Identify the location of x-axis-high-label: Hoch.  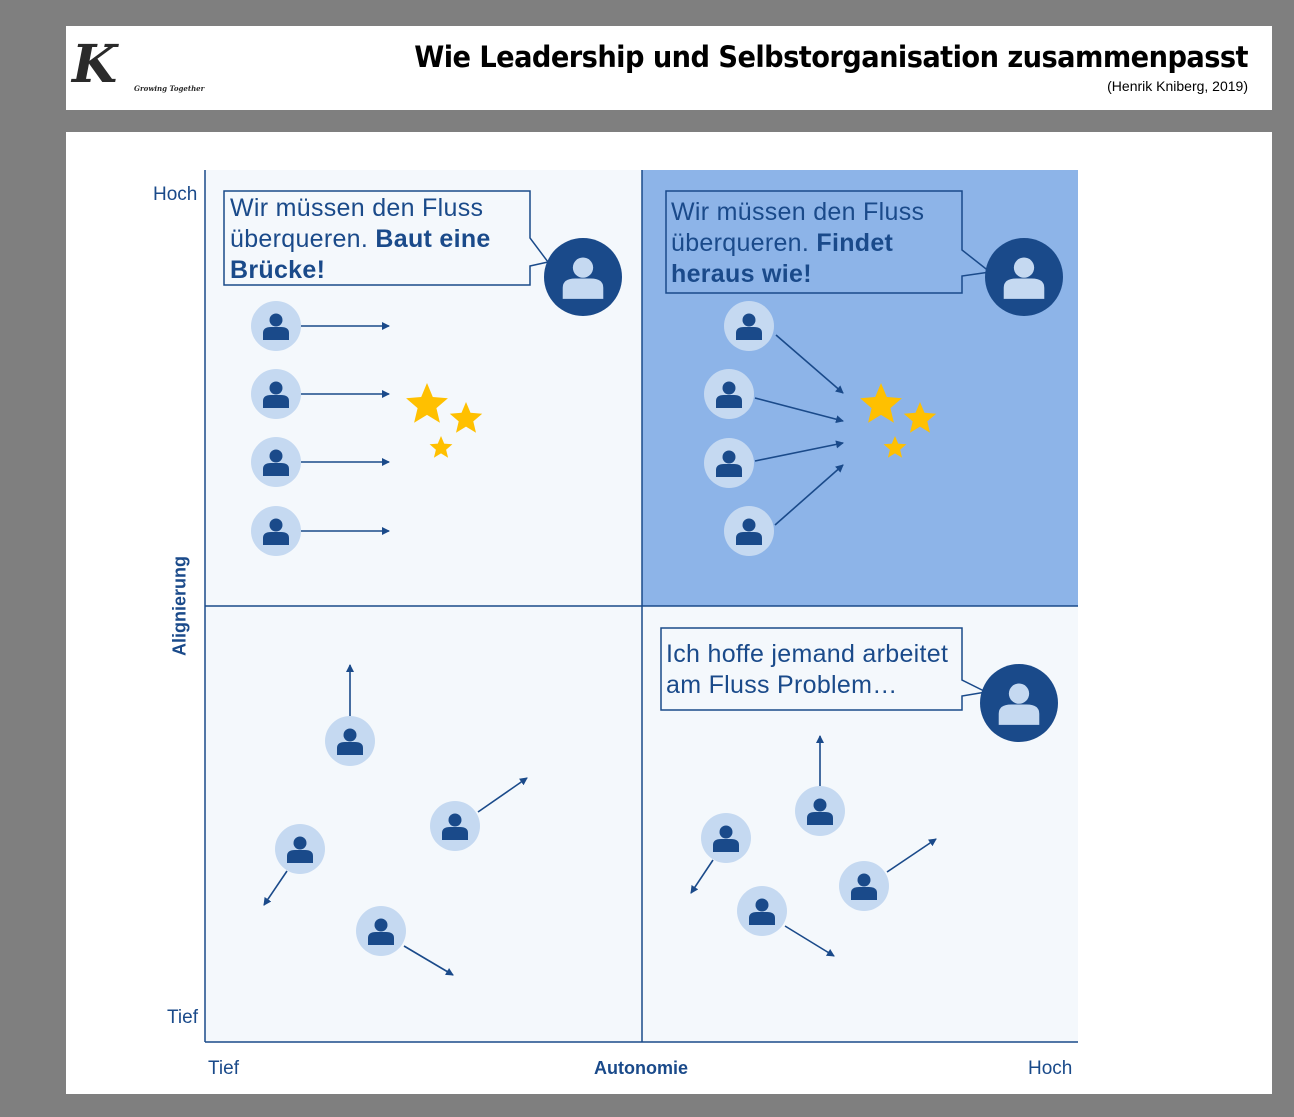
(1050, 1068).